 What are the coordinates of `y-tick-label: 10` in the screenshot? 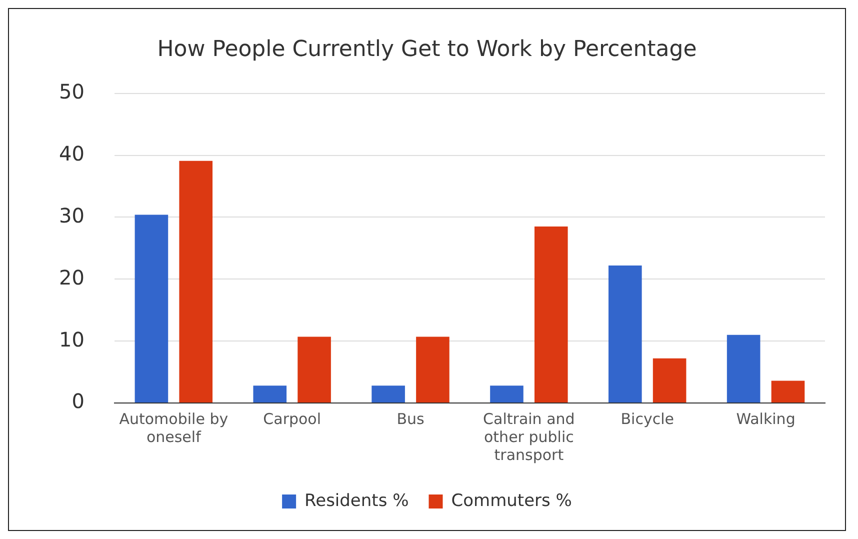 It's located at (71, 339).